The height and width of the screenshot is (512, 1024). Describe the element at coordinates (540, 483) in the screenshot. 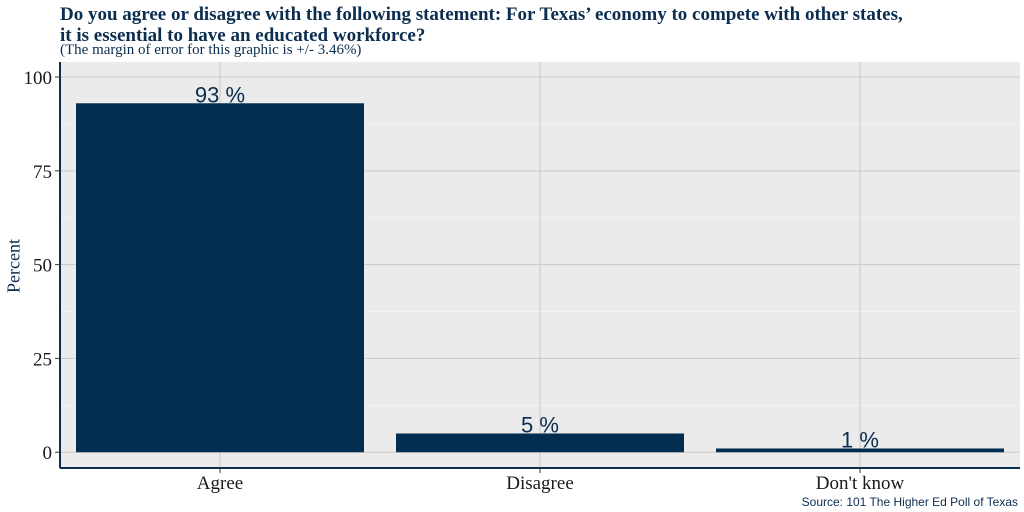

I see `x-tick-label: Disagree` at that location.